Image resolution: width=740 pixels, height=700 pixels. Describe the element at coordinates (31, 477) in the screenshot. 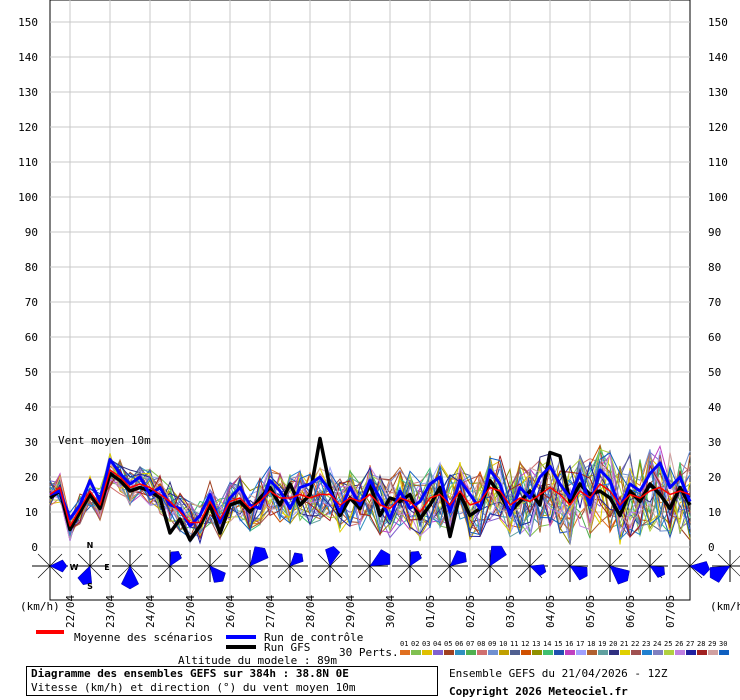

I see `y-tick-label-left: 20` at that location.